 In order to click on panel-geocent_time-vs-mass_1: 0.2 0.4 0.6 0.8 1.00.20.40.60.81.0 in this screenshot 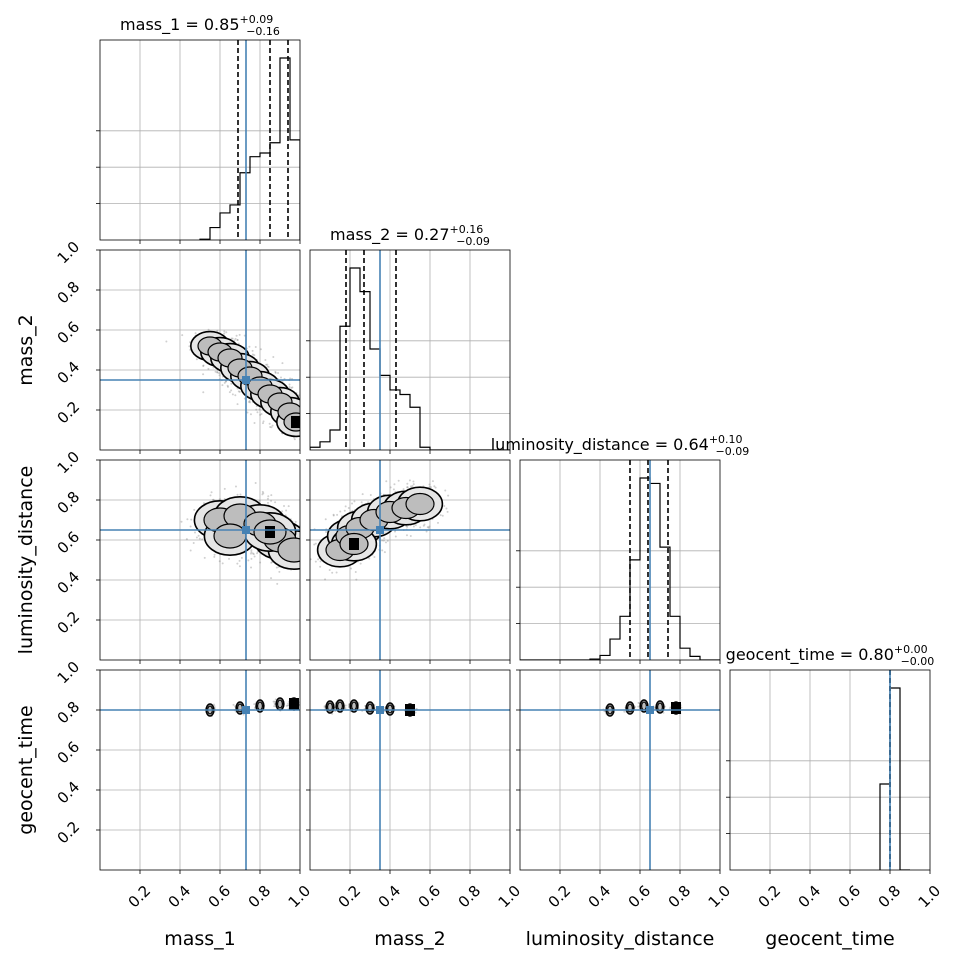, I will do `click(184, 785)`.